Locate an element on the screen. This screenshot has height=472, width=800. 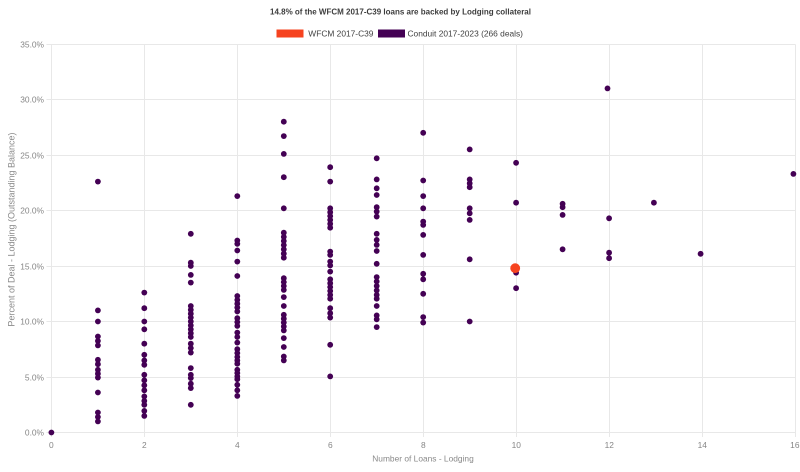
svg-text: 15.0% is located at coordinates (32, 266).